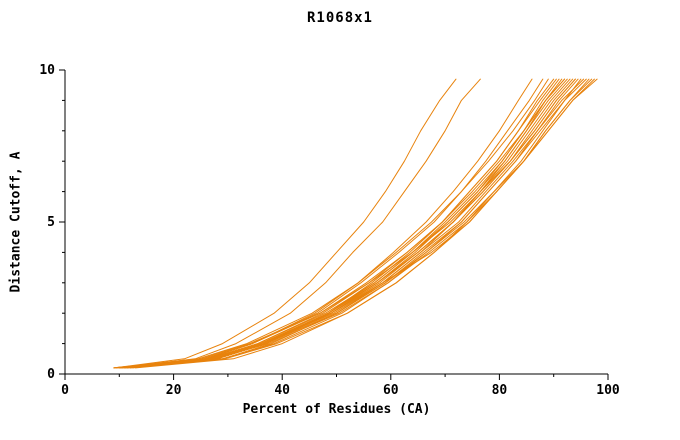  Describe the element at coordinates (51, 222) in the screenshot. I see `y-tick-label: 5` at that location.